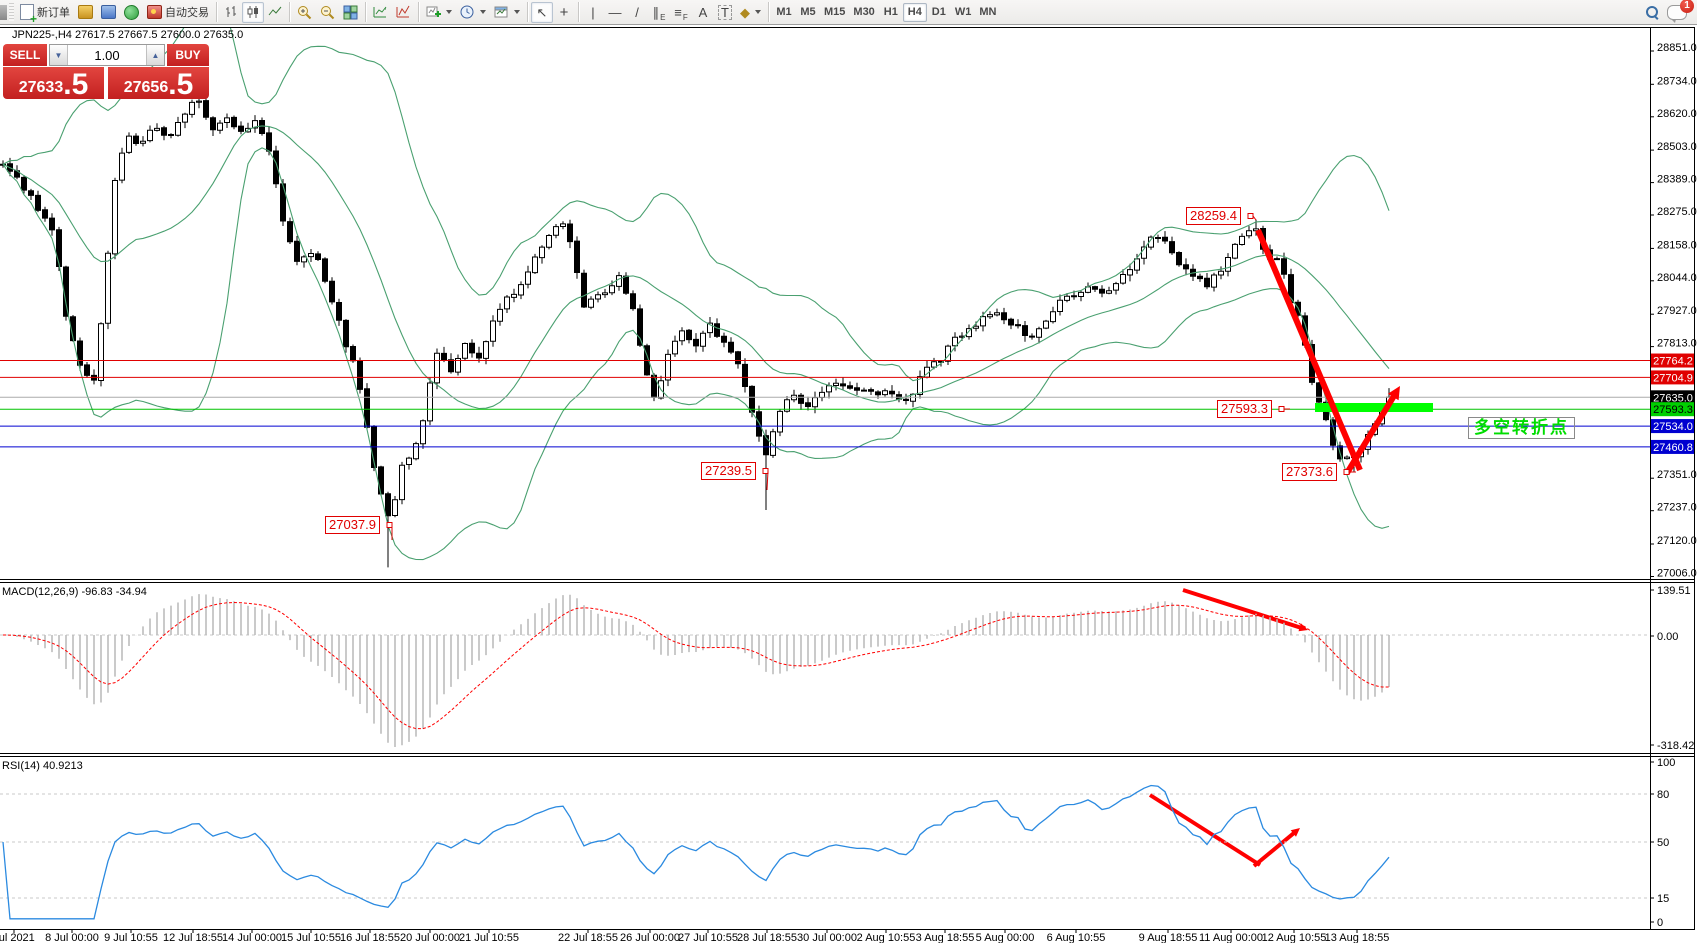 Image resolution: width=1697 pixels, height=943 pixels. I want to click on toolbar-grip, so click(11, 12).